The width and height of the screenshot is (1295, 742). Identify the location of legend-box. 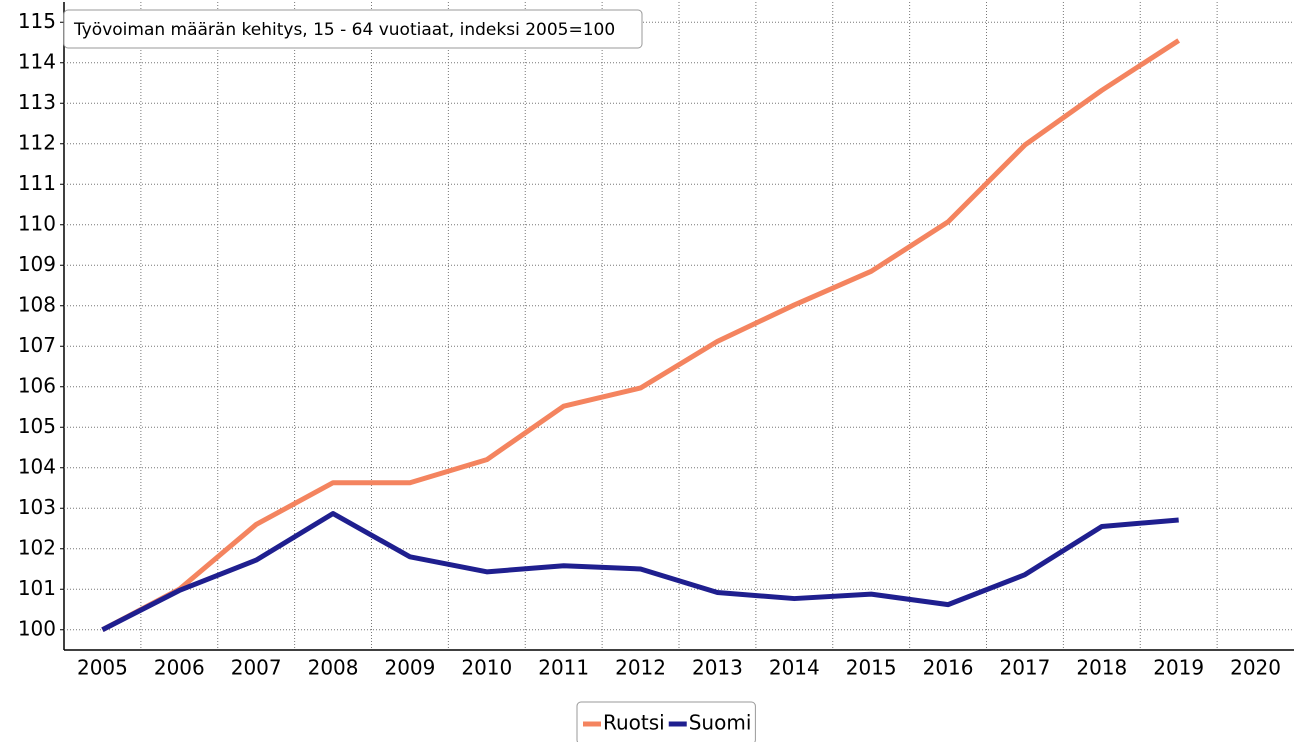
(666, 721).